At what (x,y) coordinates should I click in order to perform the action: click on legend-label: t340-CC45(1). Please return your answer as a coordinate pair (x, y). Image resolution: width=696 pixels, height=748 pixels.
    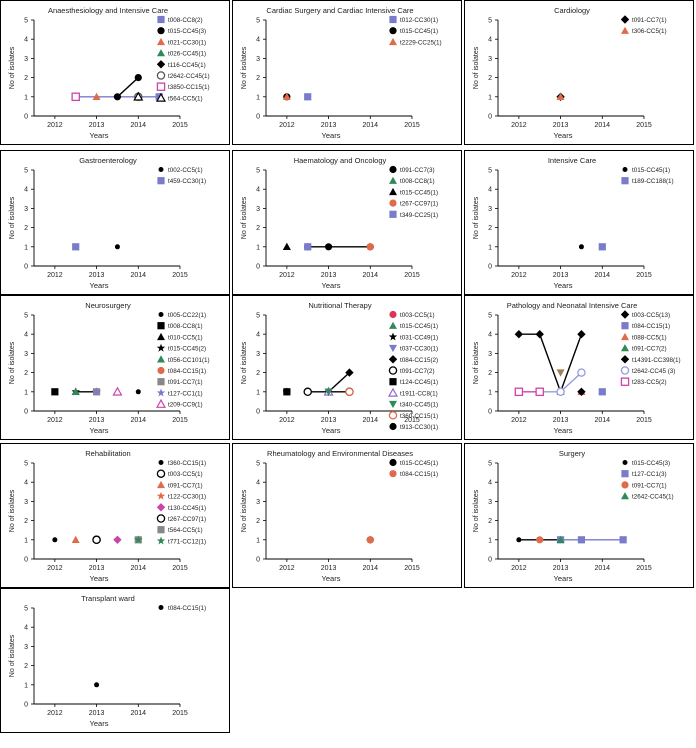
    Looking at the image, I should click on (419, 405).